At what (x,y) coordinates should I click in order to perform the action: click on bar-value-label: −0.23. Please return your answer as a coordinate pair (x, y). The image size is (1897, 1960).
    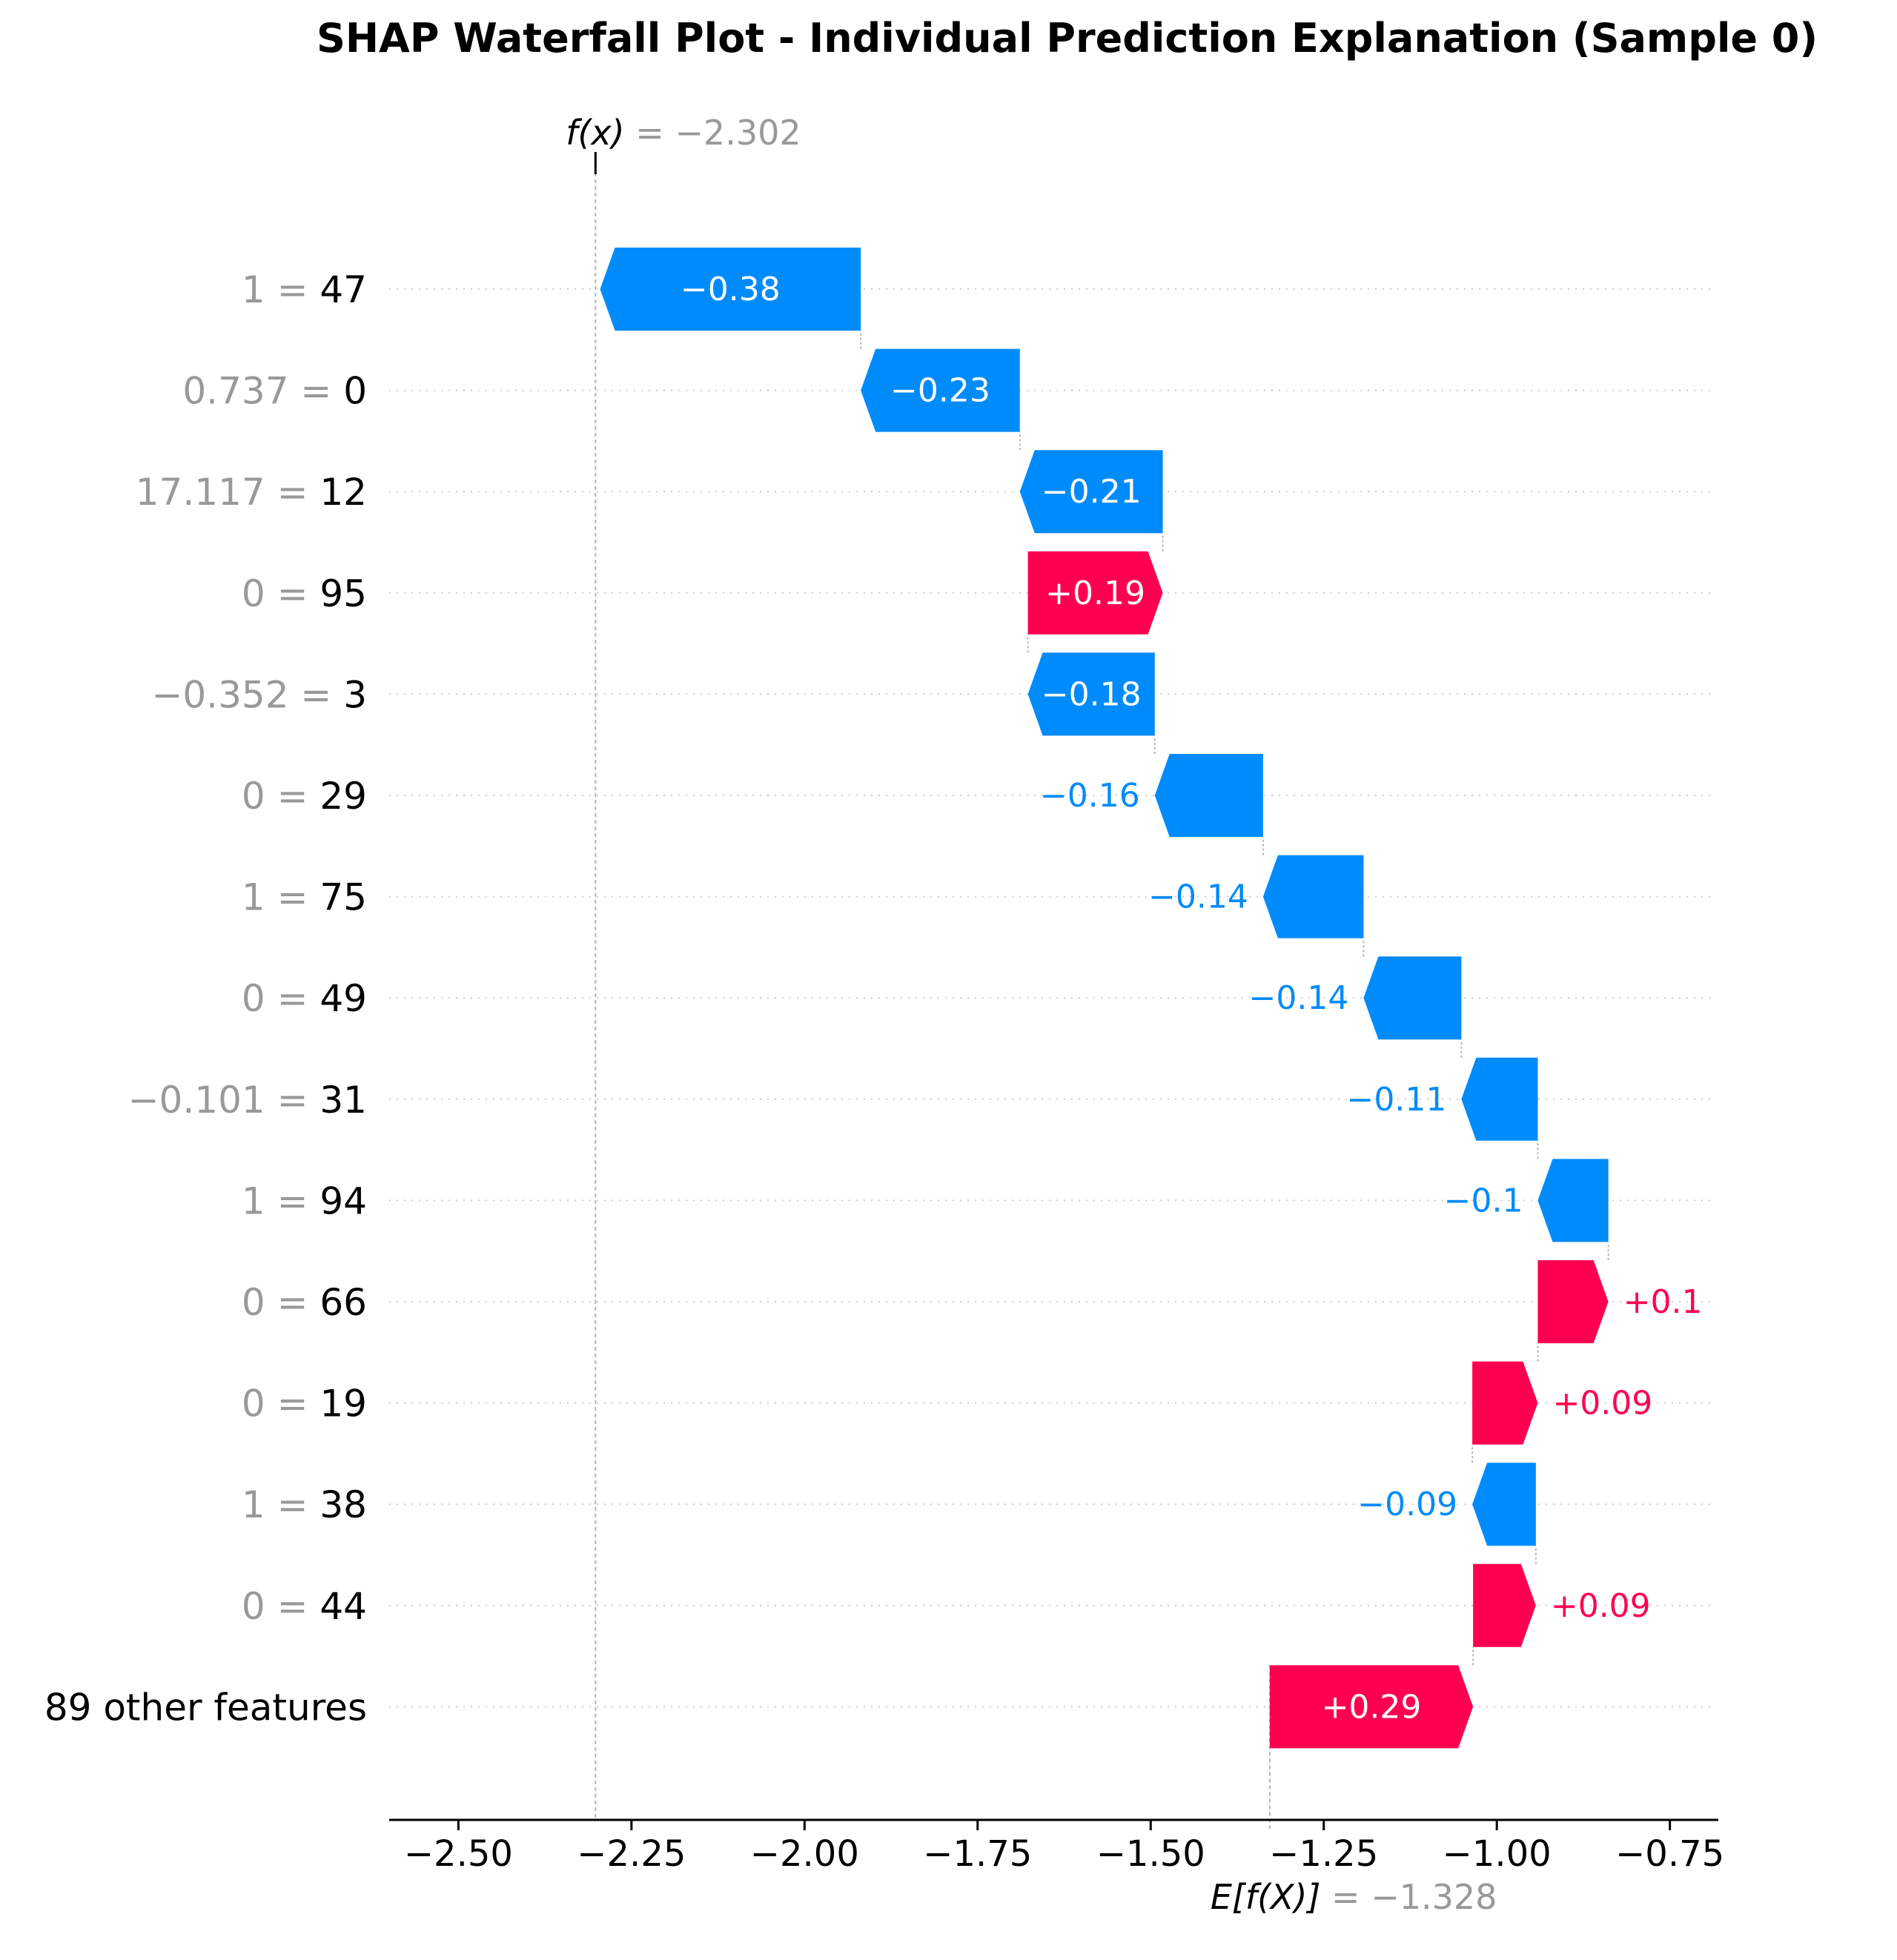
    Looking at the image, I should click on (940, 391).